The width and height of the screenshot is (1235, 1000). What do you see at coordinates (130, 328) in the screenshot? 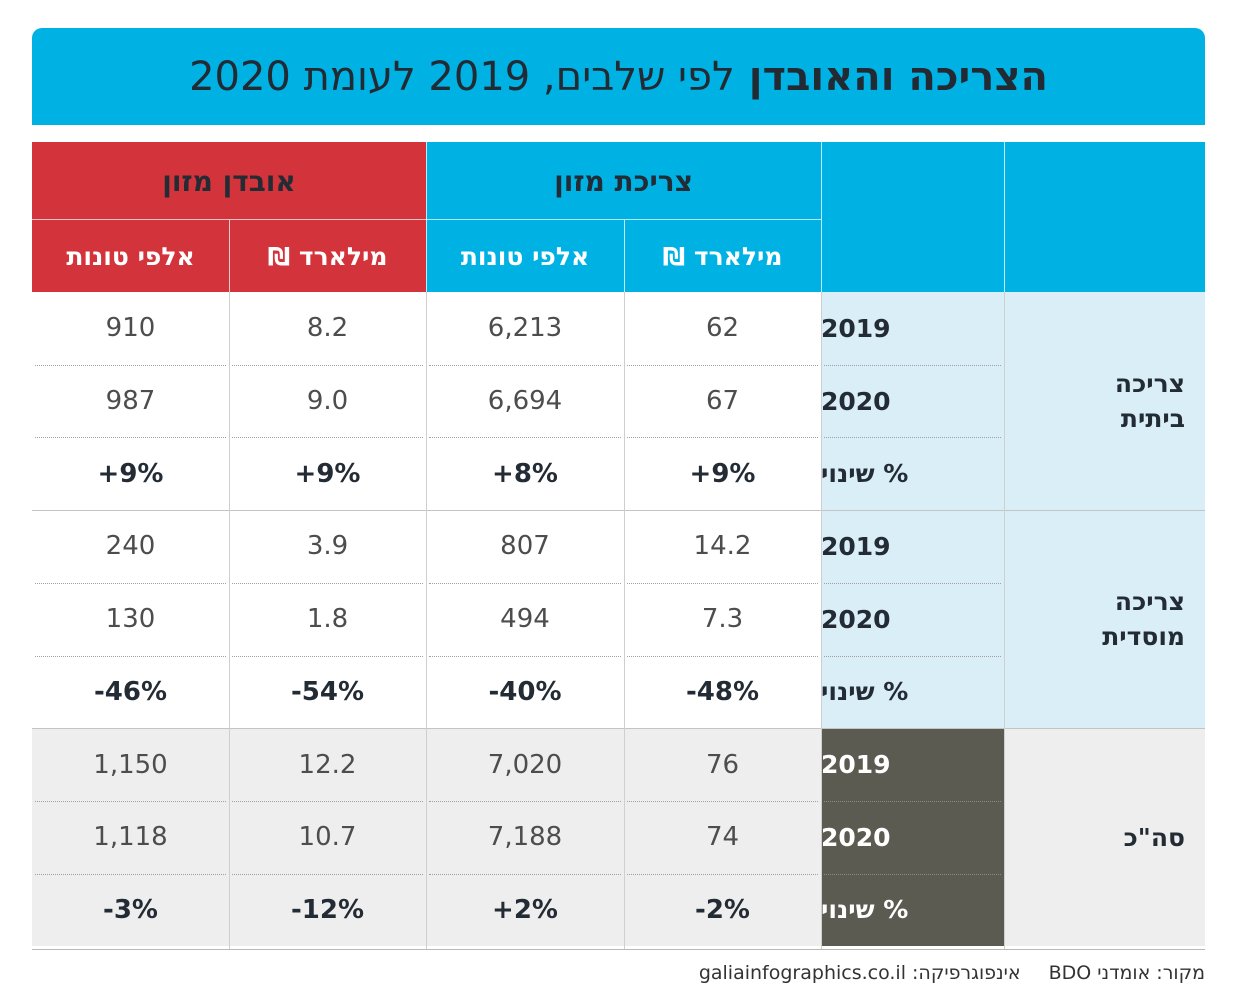
I see `data-cell: 910` at bounding box center [130, 328].